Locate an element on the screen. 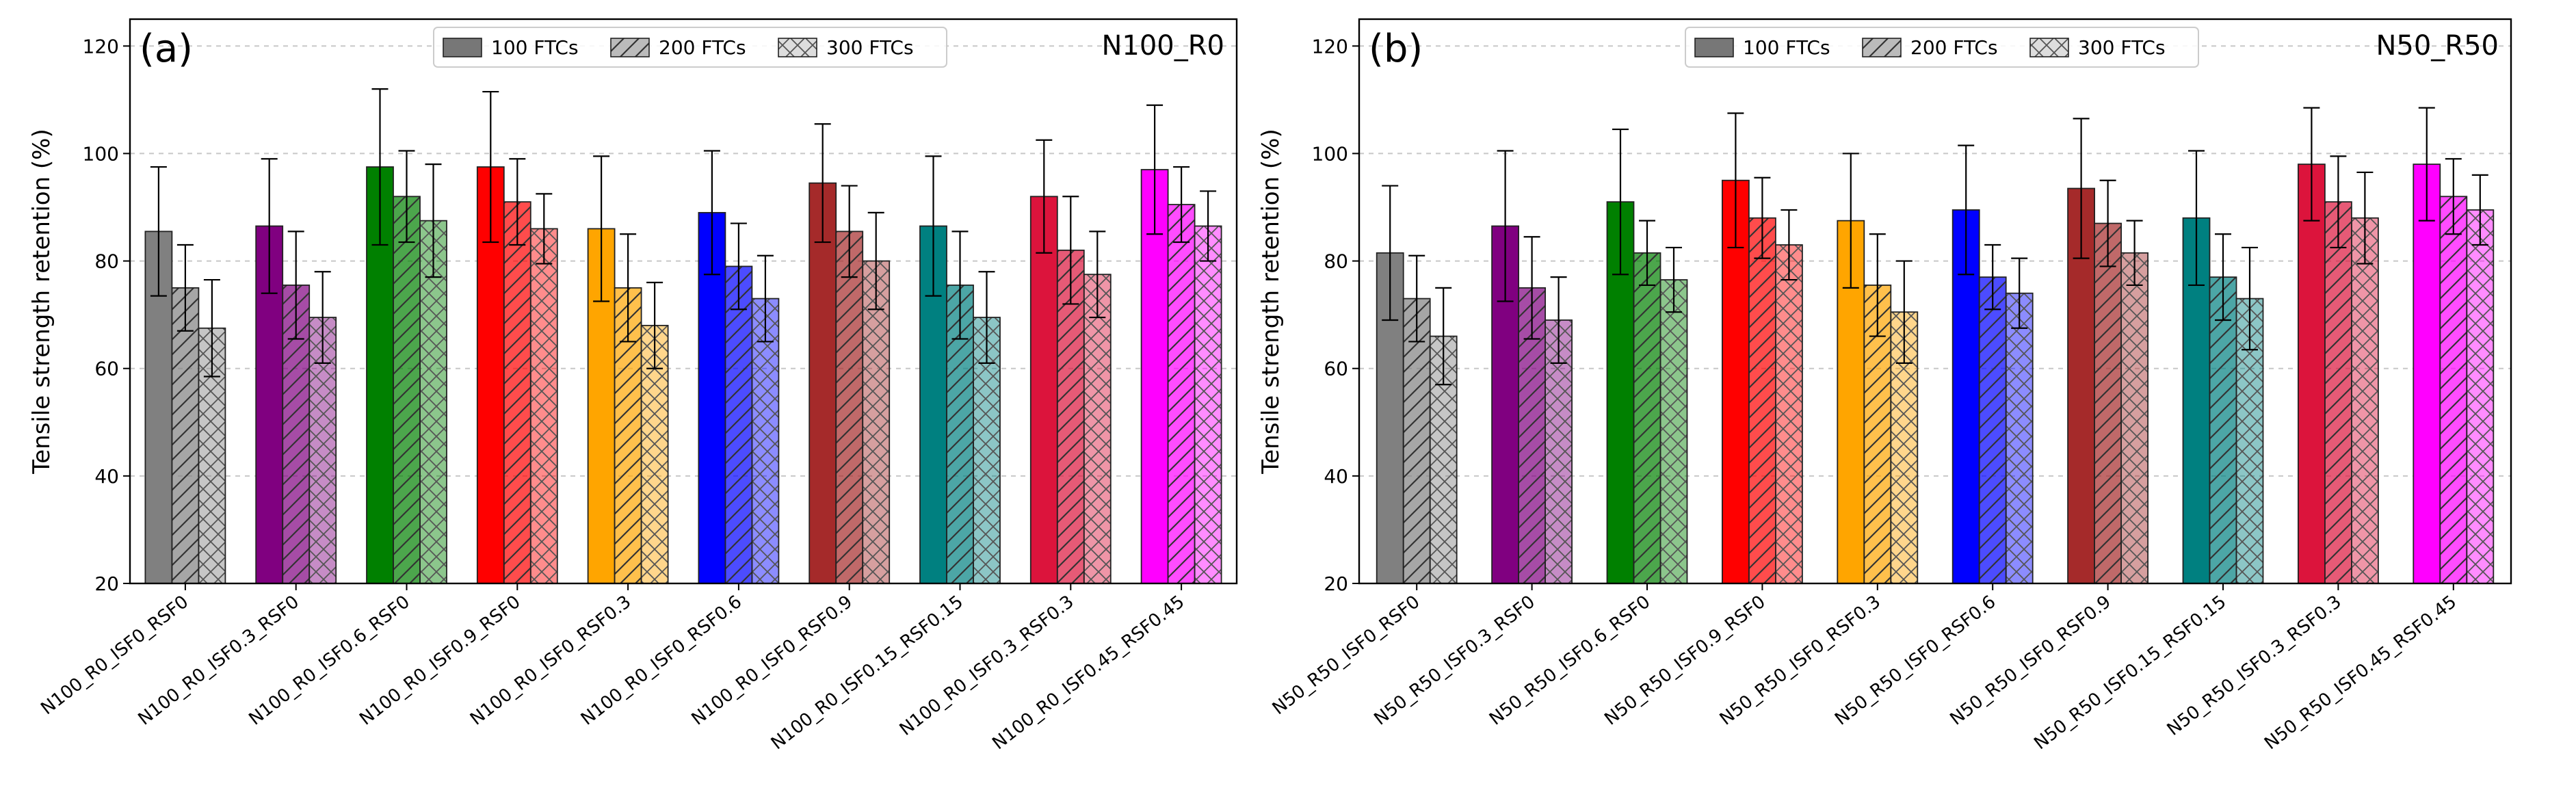  panel-label: (b) is located at coordinates (1396, 49).